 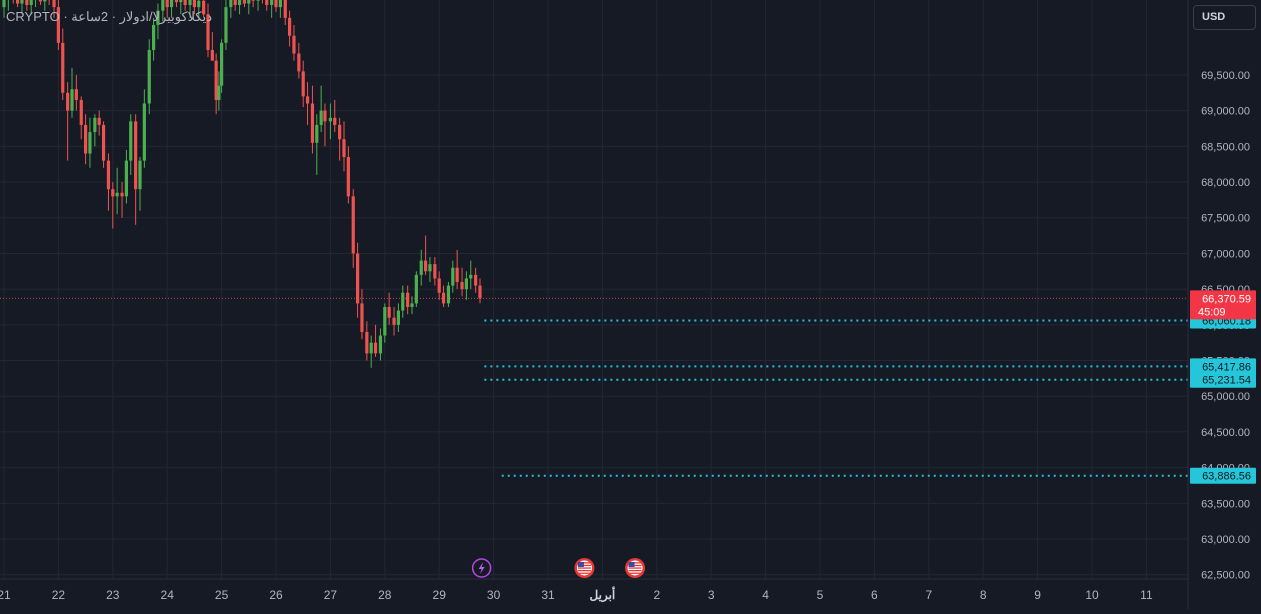 What do you see at coordinates (440, 595) in the screenshot?
I see `x-tick-label: 29` at bounding box center [440, 595].